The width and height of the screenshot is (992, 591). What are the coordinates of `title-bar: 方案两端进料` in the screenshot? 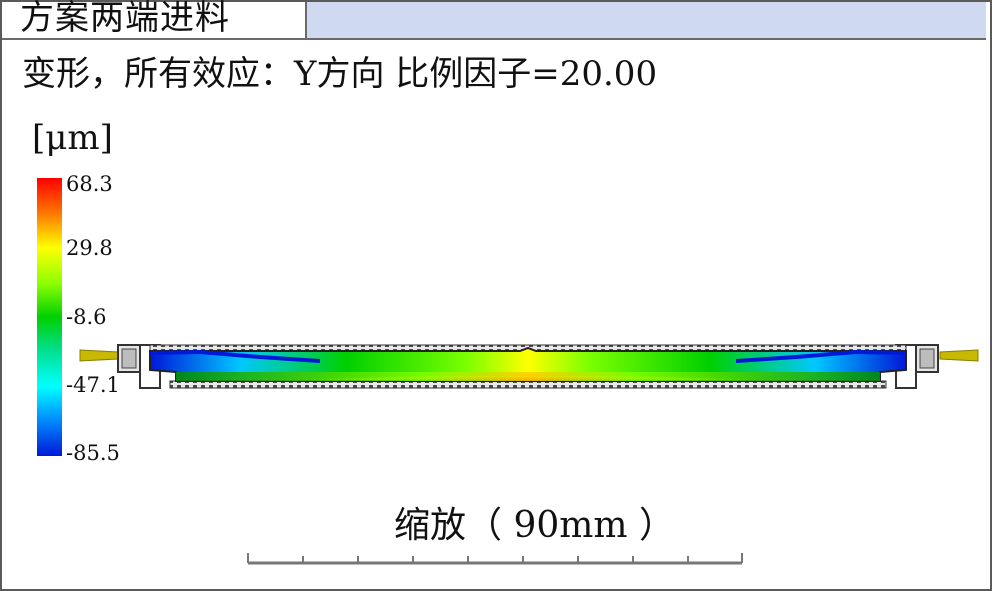 It's located at (494, 20).